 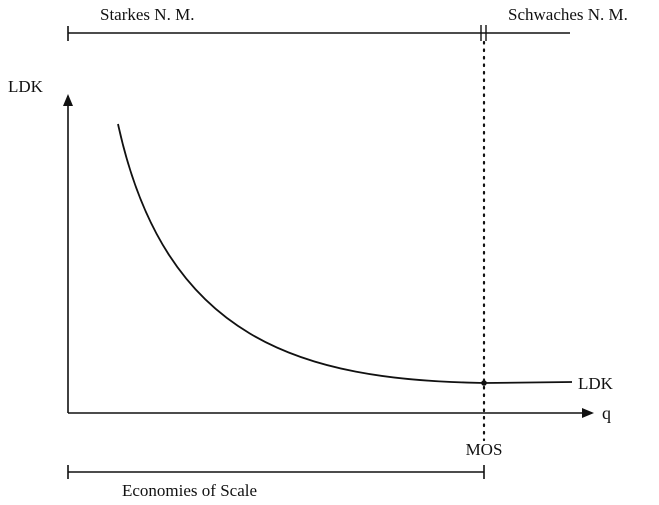 What do you see at coordinates (568, 14) in the screenshot?
I see `top-bar-right-label: Schwaches N. M.` at bounding box center [568, 14].